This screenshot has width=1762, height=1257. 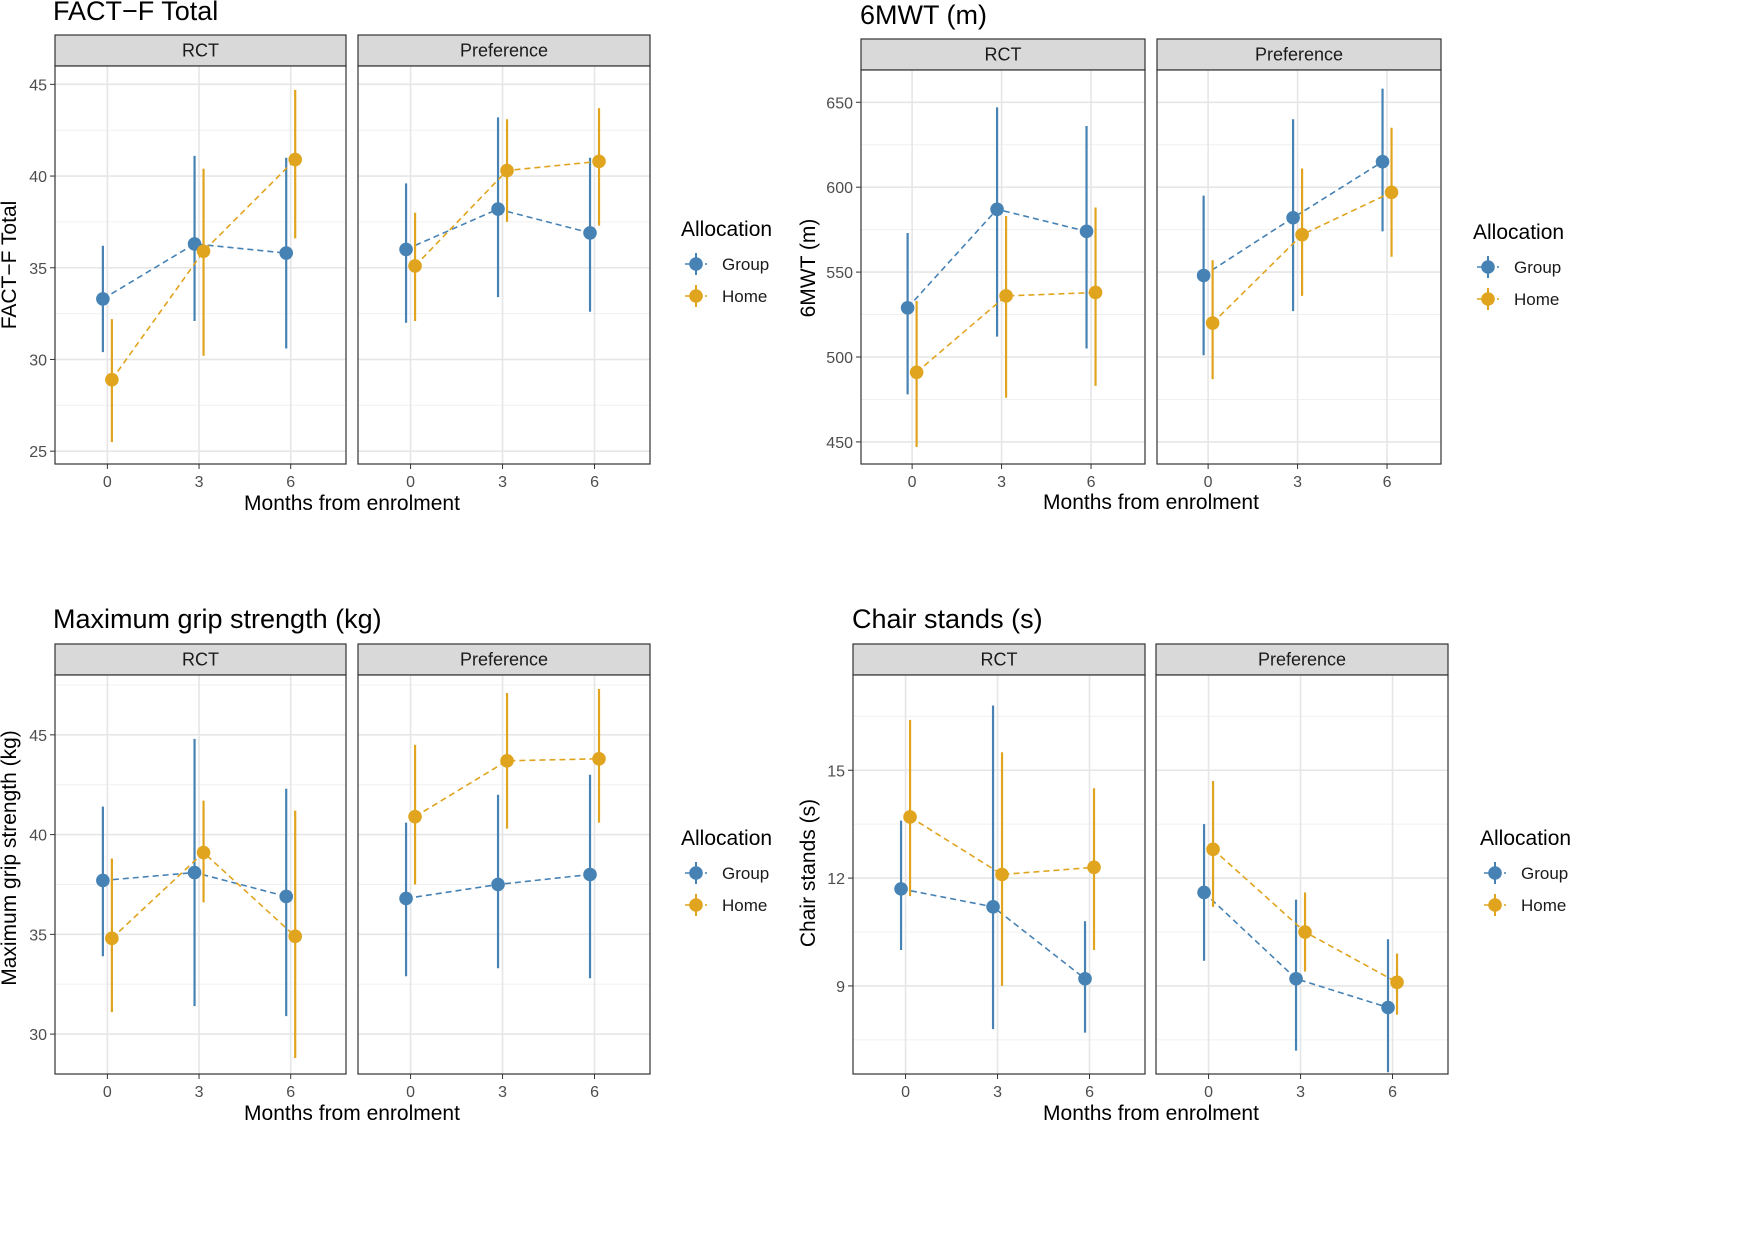 I want to click on plot-title: Chair stands (s), so click(x=947, y=619).